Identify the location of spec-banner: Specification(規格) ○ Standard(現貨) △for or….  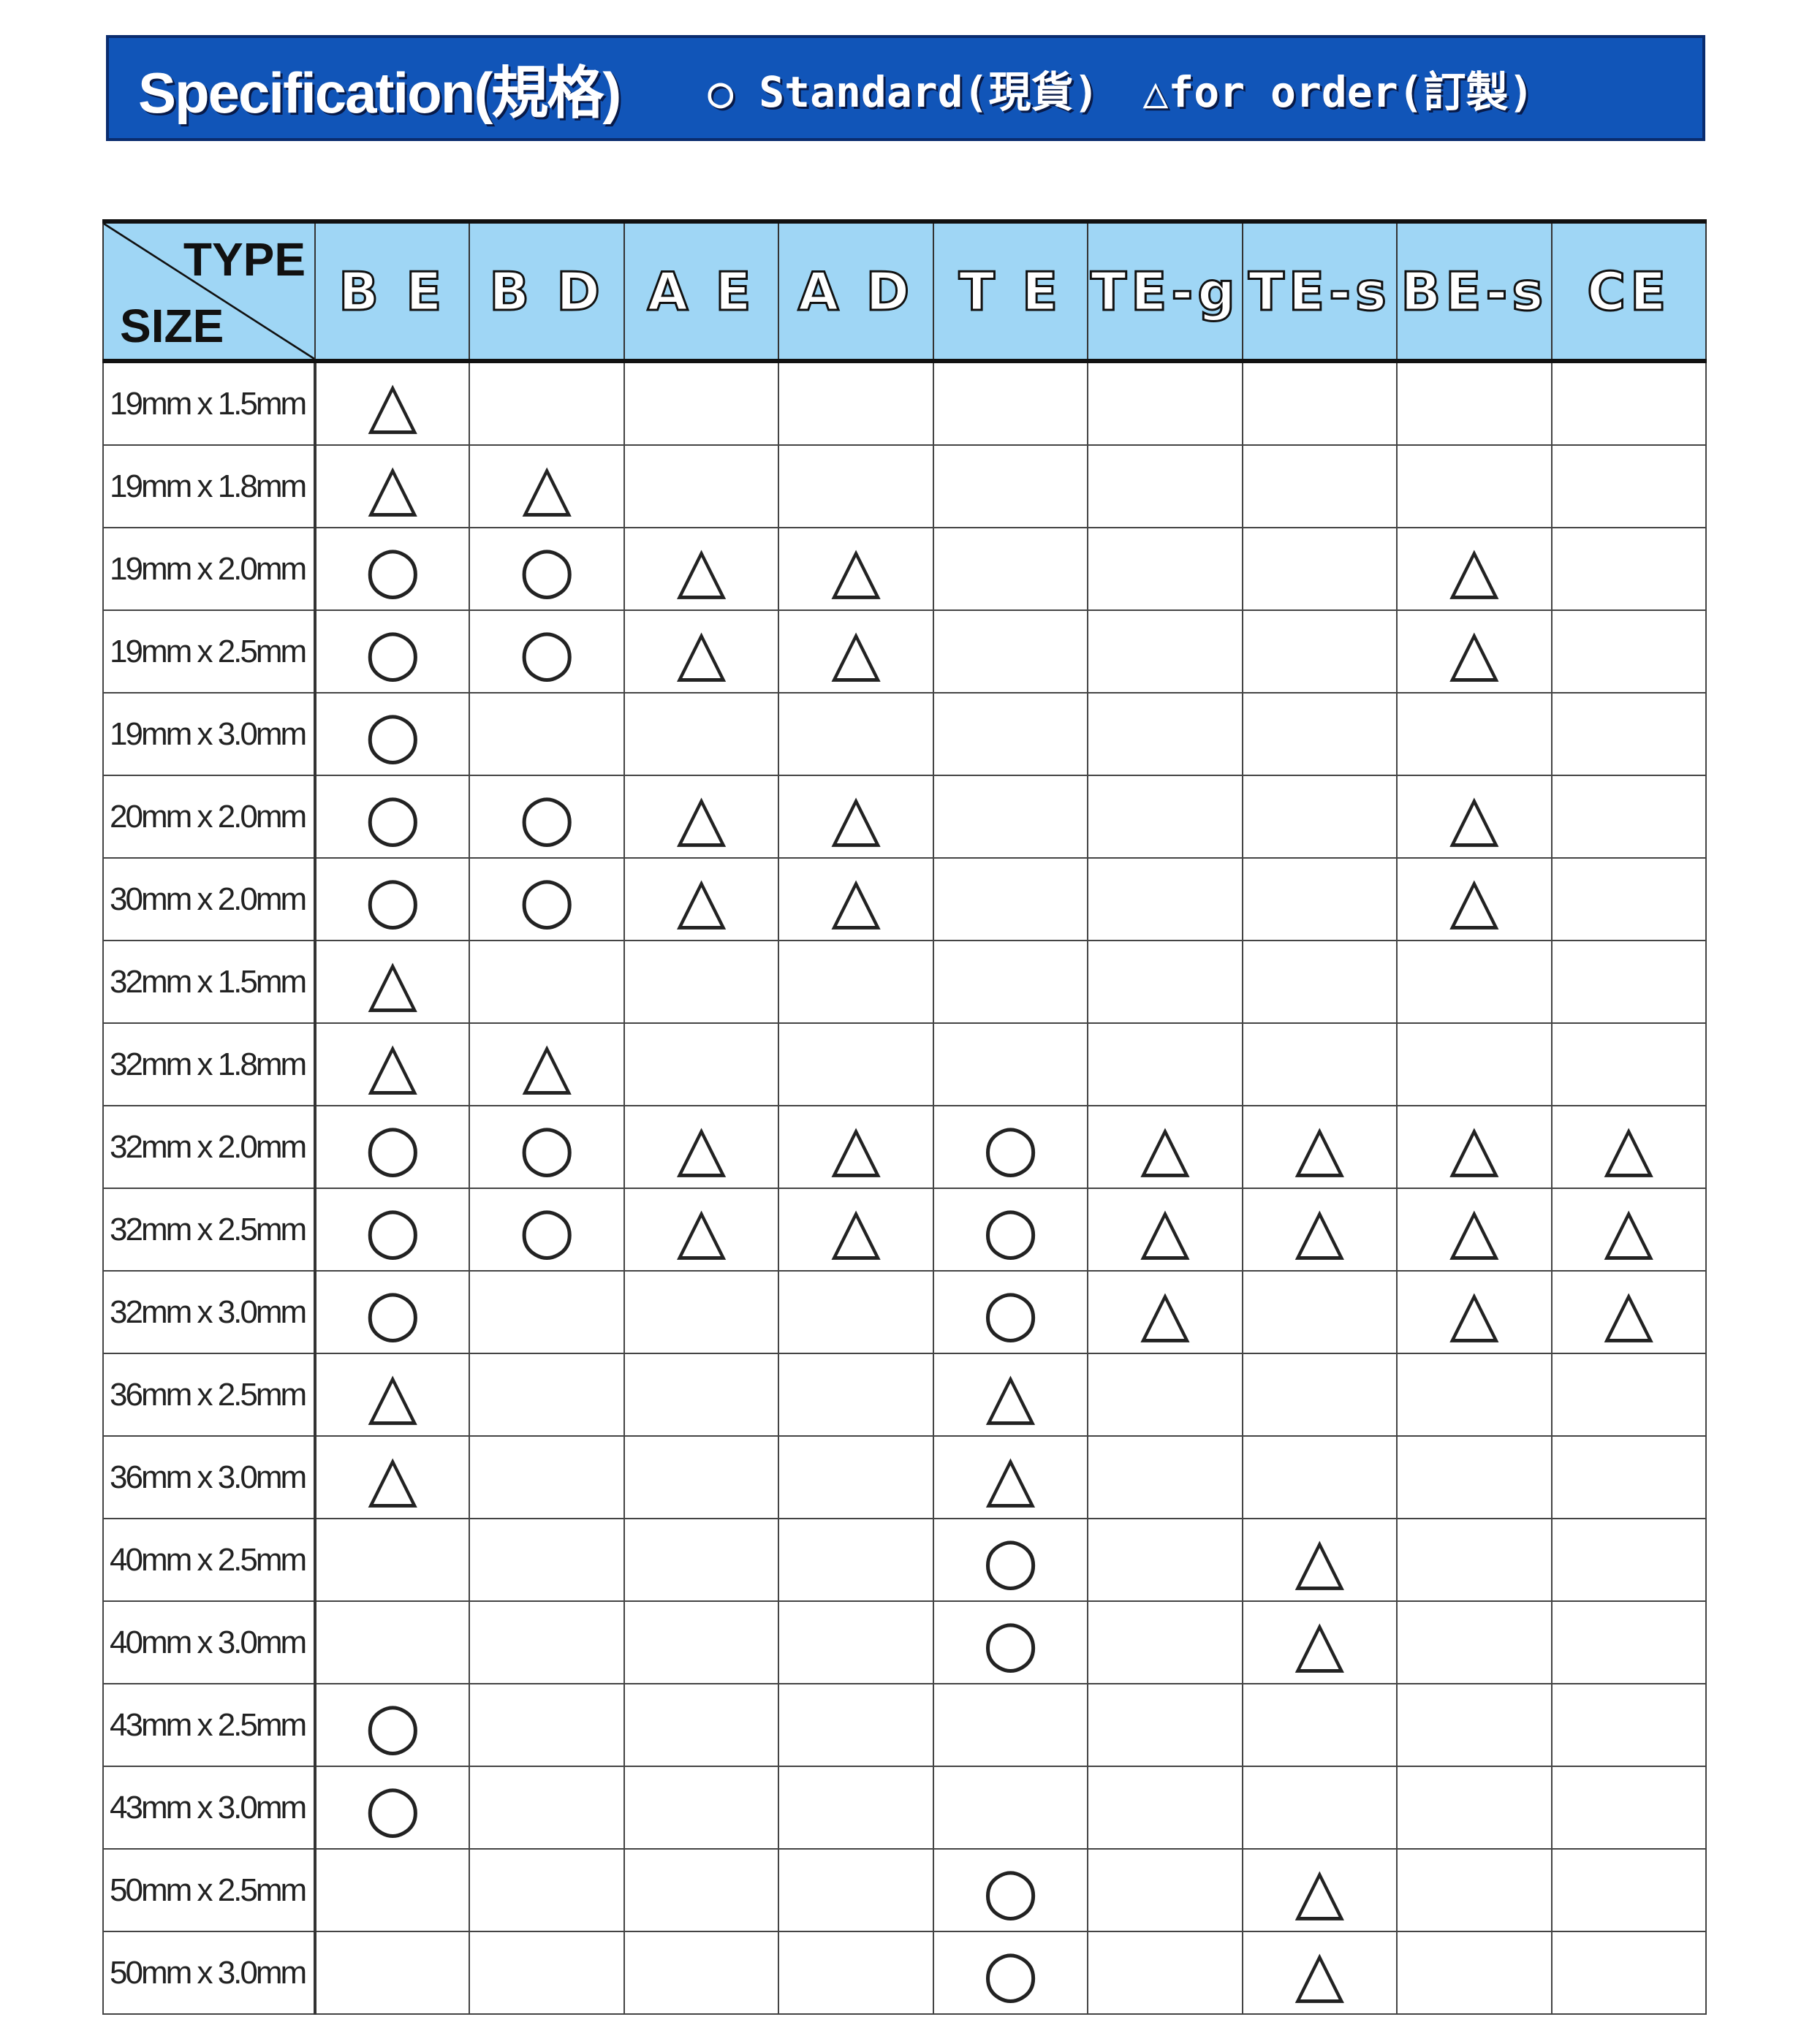
(905, 88).